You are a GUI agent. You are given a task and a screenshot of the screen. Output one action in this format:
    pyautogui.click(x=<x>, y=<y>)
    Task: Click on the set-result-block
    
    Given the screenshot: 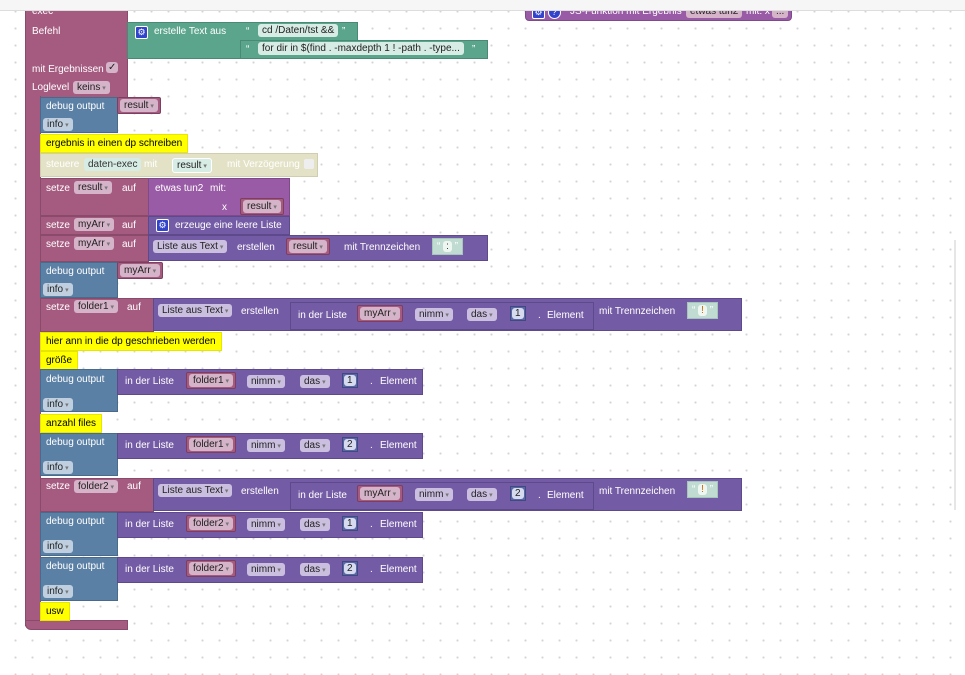 What is the action you would take?
    pyautogui.click(x=94, y=197)
    